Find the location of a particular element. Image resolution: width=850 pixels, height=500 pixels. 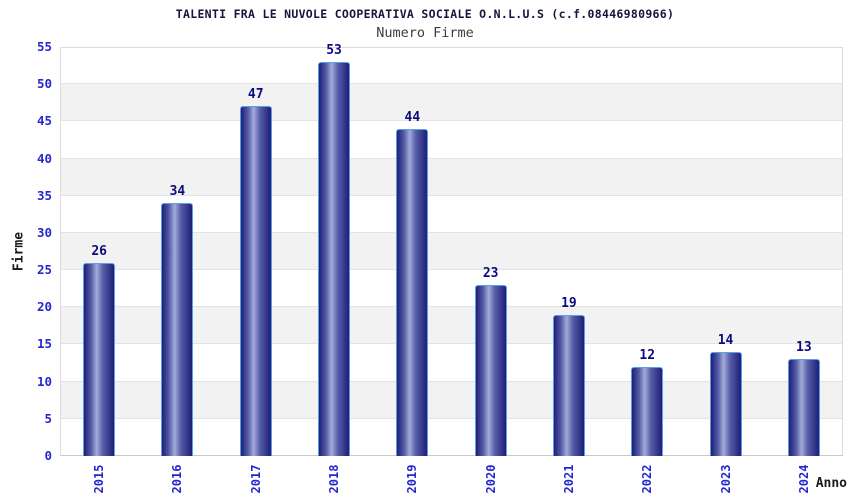

x-tick-label-2023: 2023 is located at coordinates (725, 479).